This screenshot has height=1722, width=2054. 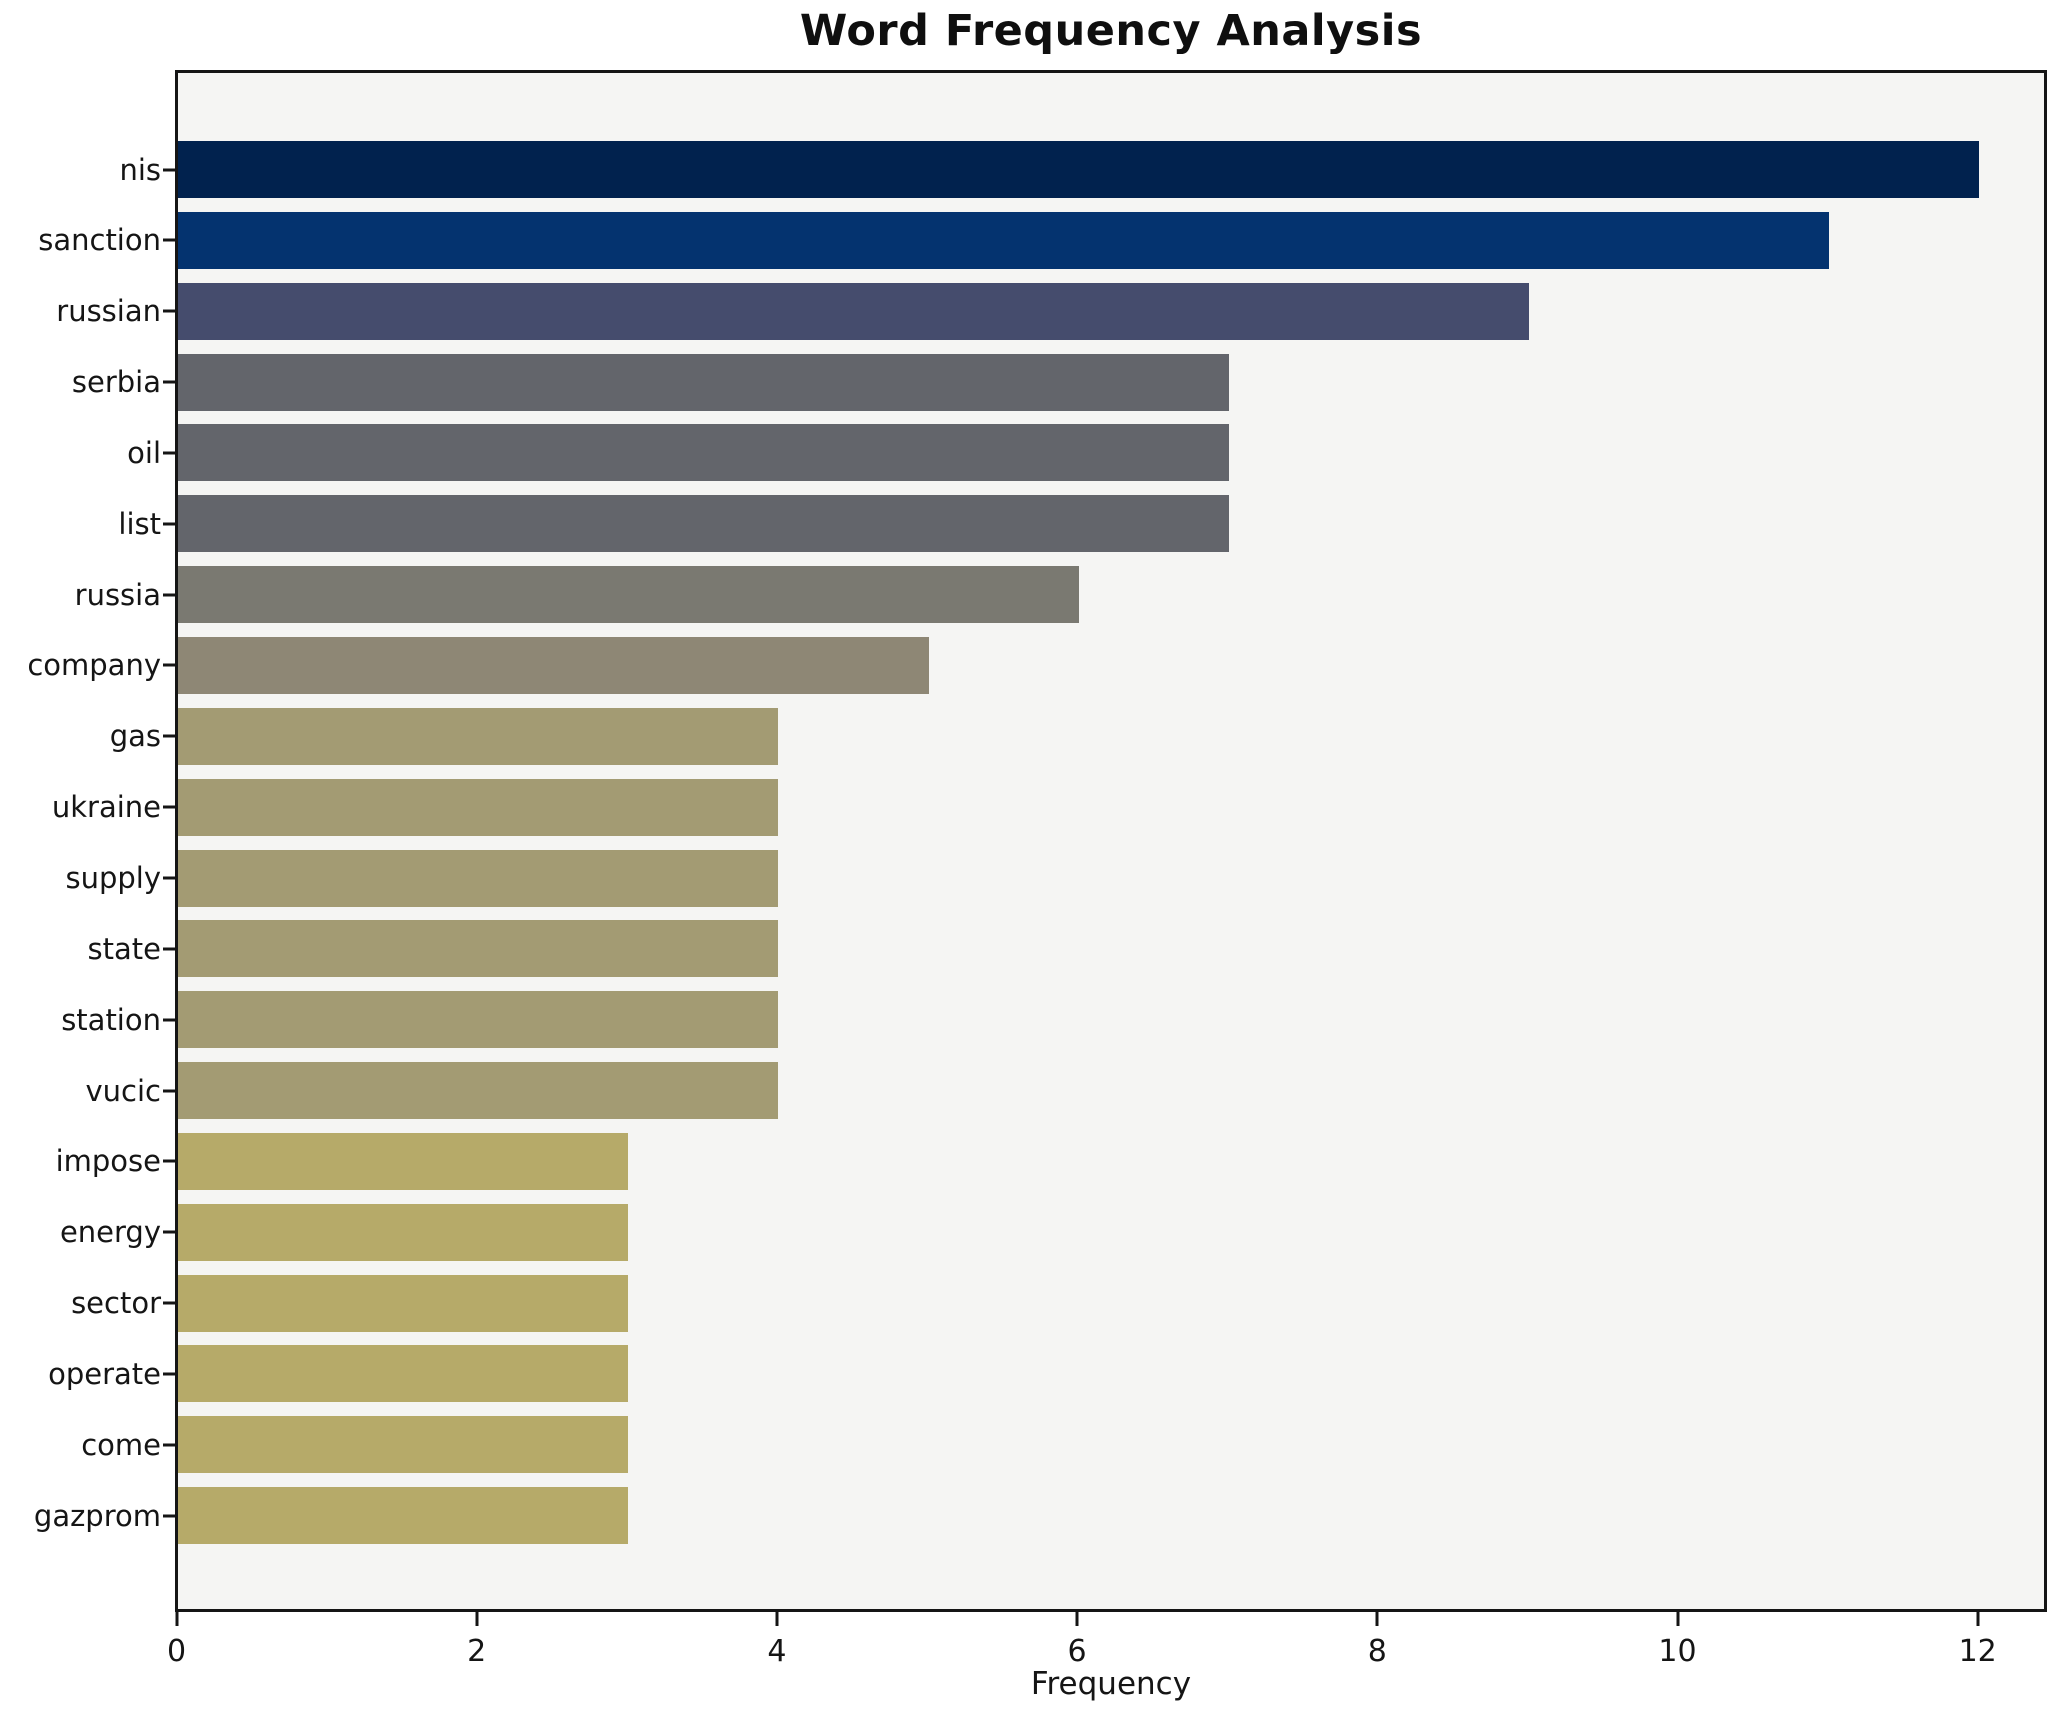 I want to click on bar-company, so click(x=553, y=665).